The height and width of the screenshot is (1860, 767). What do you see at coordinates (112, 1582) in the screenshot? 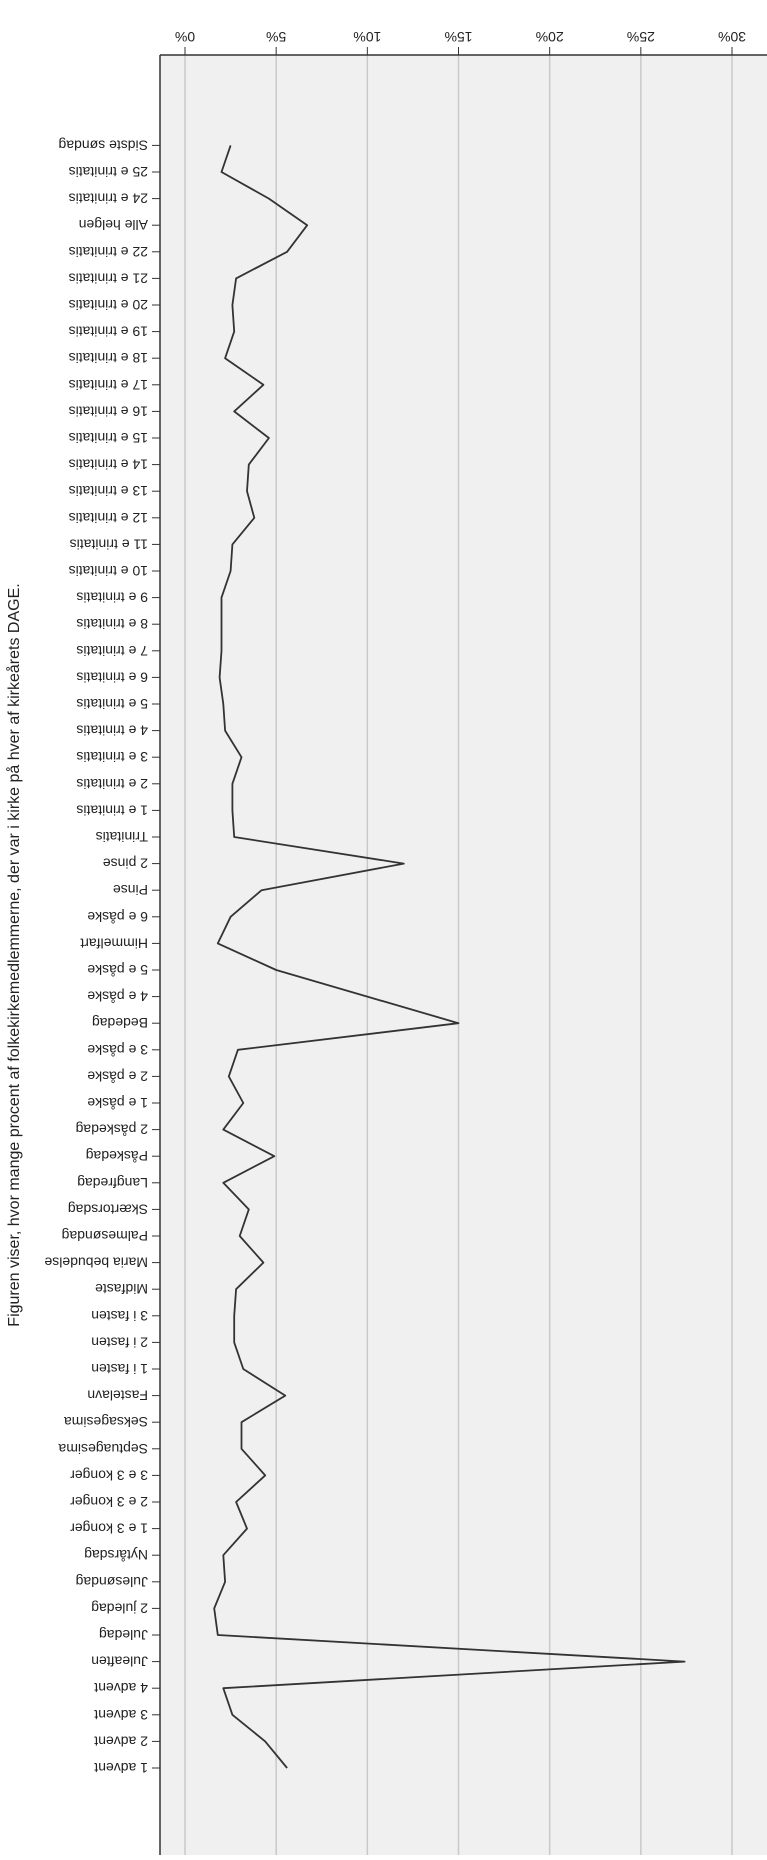
I see `category-label: Julesøndag` at bounding box center [112, 1582].